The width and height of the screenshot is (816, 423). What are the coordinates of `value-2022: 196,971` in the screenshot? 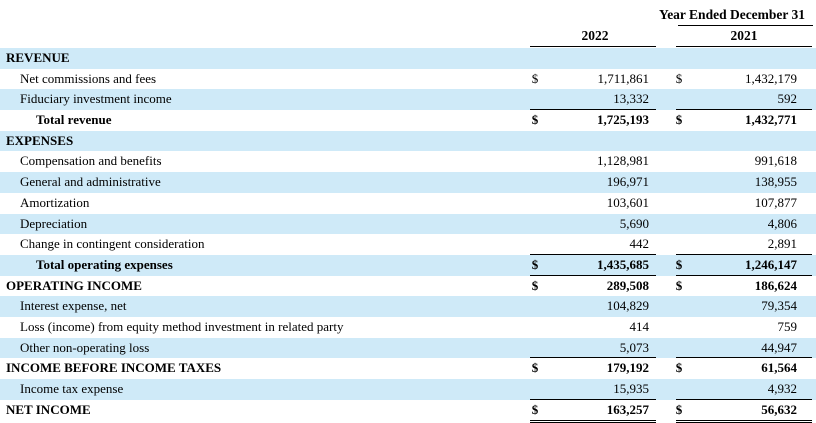 It's located at (627, 182).